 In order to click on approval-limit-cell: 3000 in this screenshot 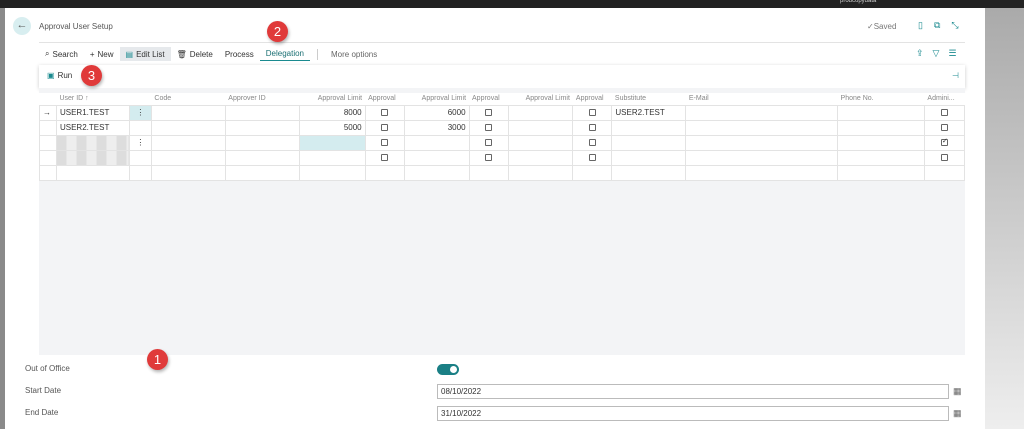, I will do `click(436, 127)`.